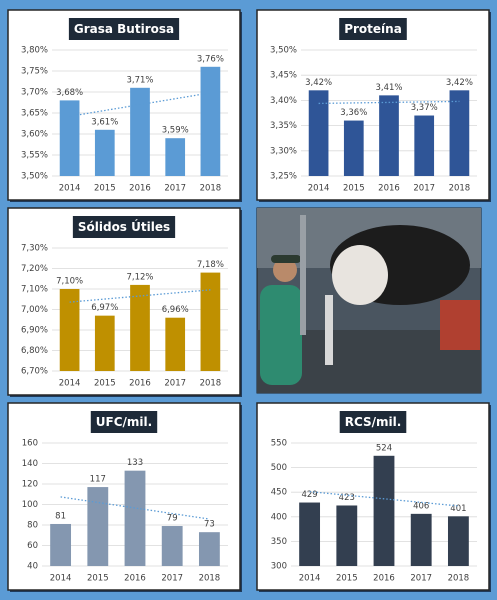 Image resolution: width=497 pixels, height=600 pixels. I want to click on value-label: 429, so click(309, 495).